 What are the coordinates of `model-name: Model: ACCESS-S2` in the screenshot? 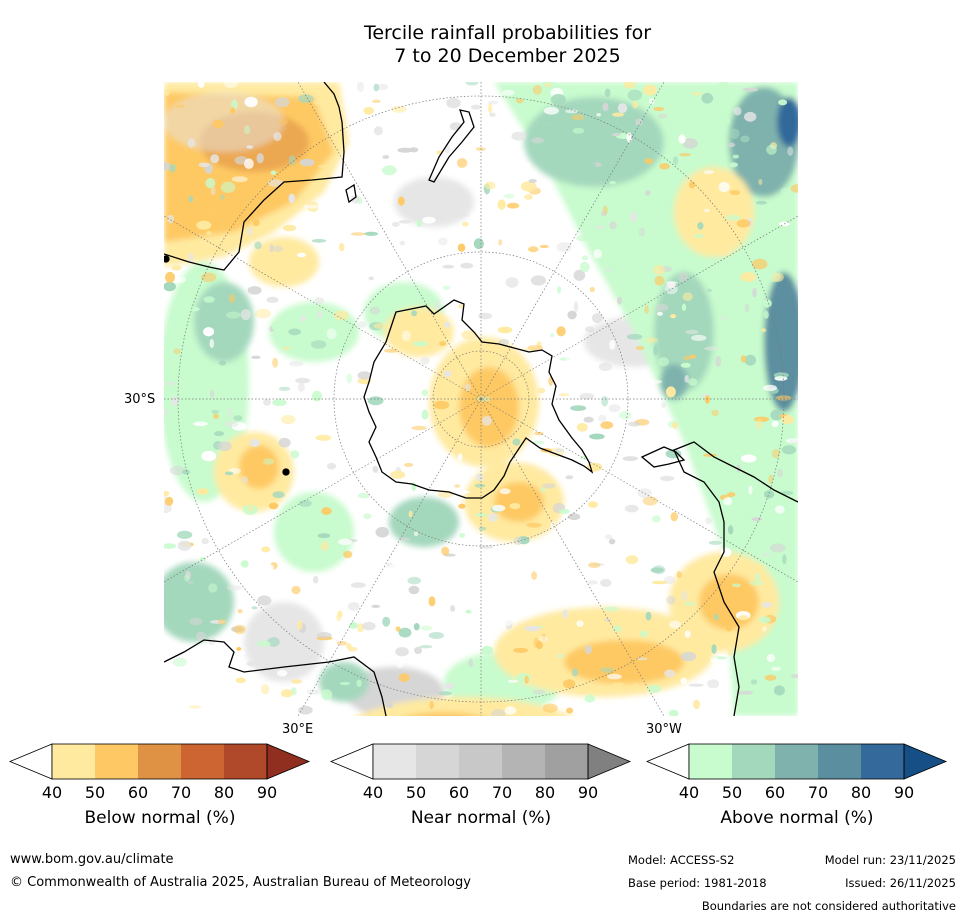 It's located at (681, 860).